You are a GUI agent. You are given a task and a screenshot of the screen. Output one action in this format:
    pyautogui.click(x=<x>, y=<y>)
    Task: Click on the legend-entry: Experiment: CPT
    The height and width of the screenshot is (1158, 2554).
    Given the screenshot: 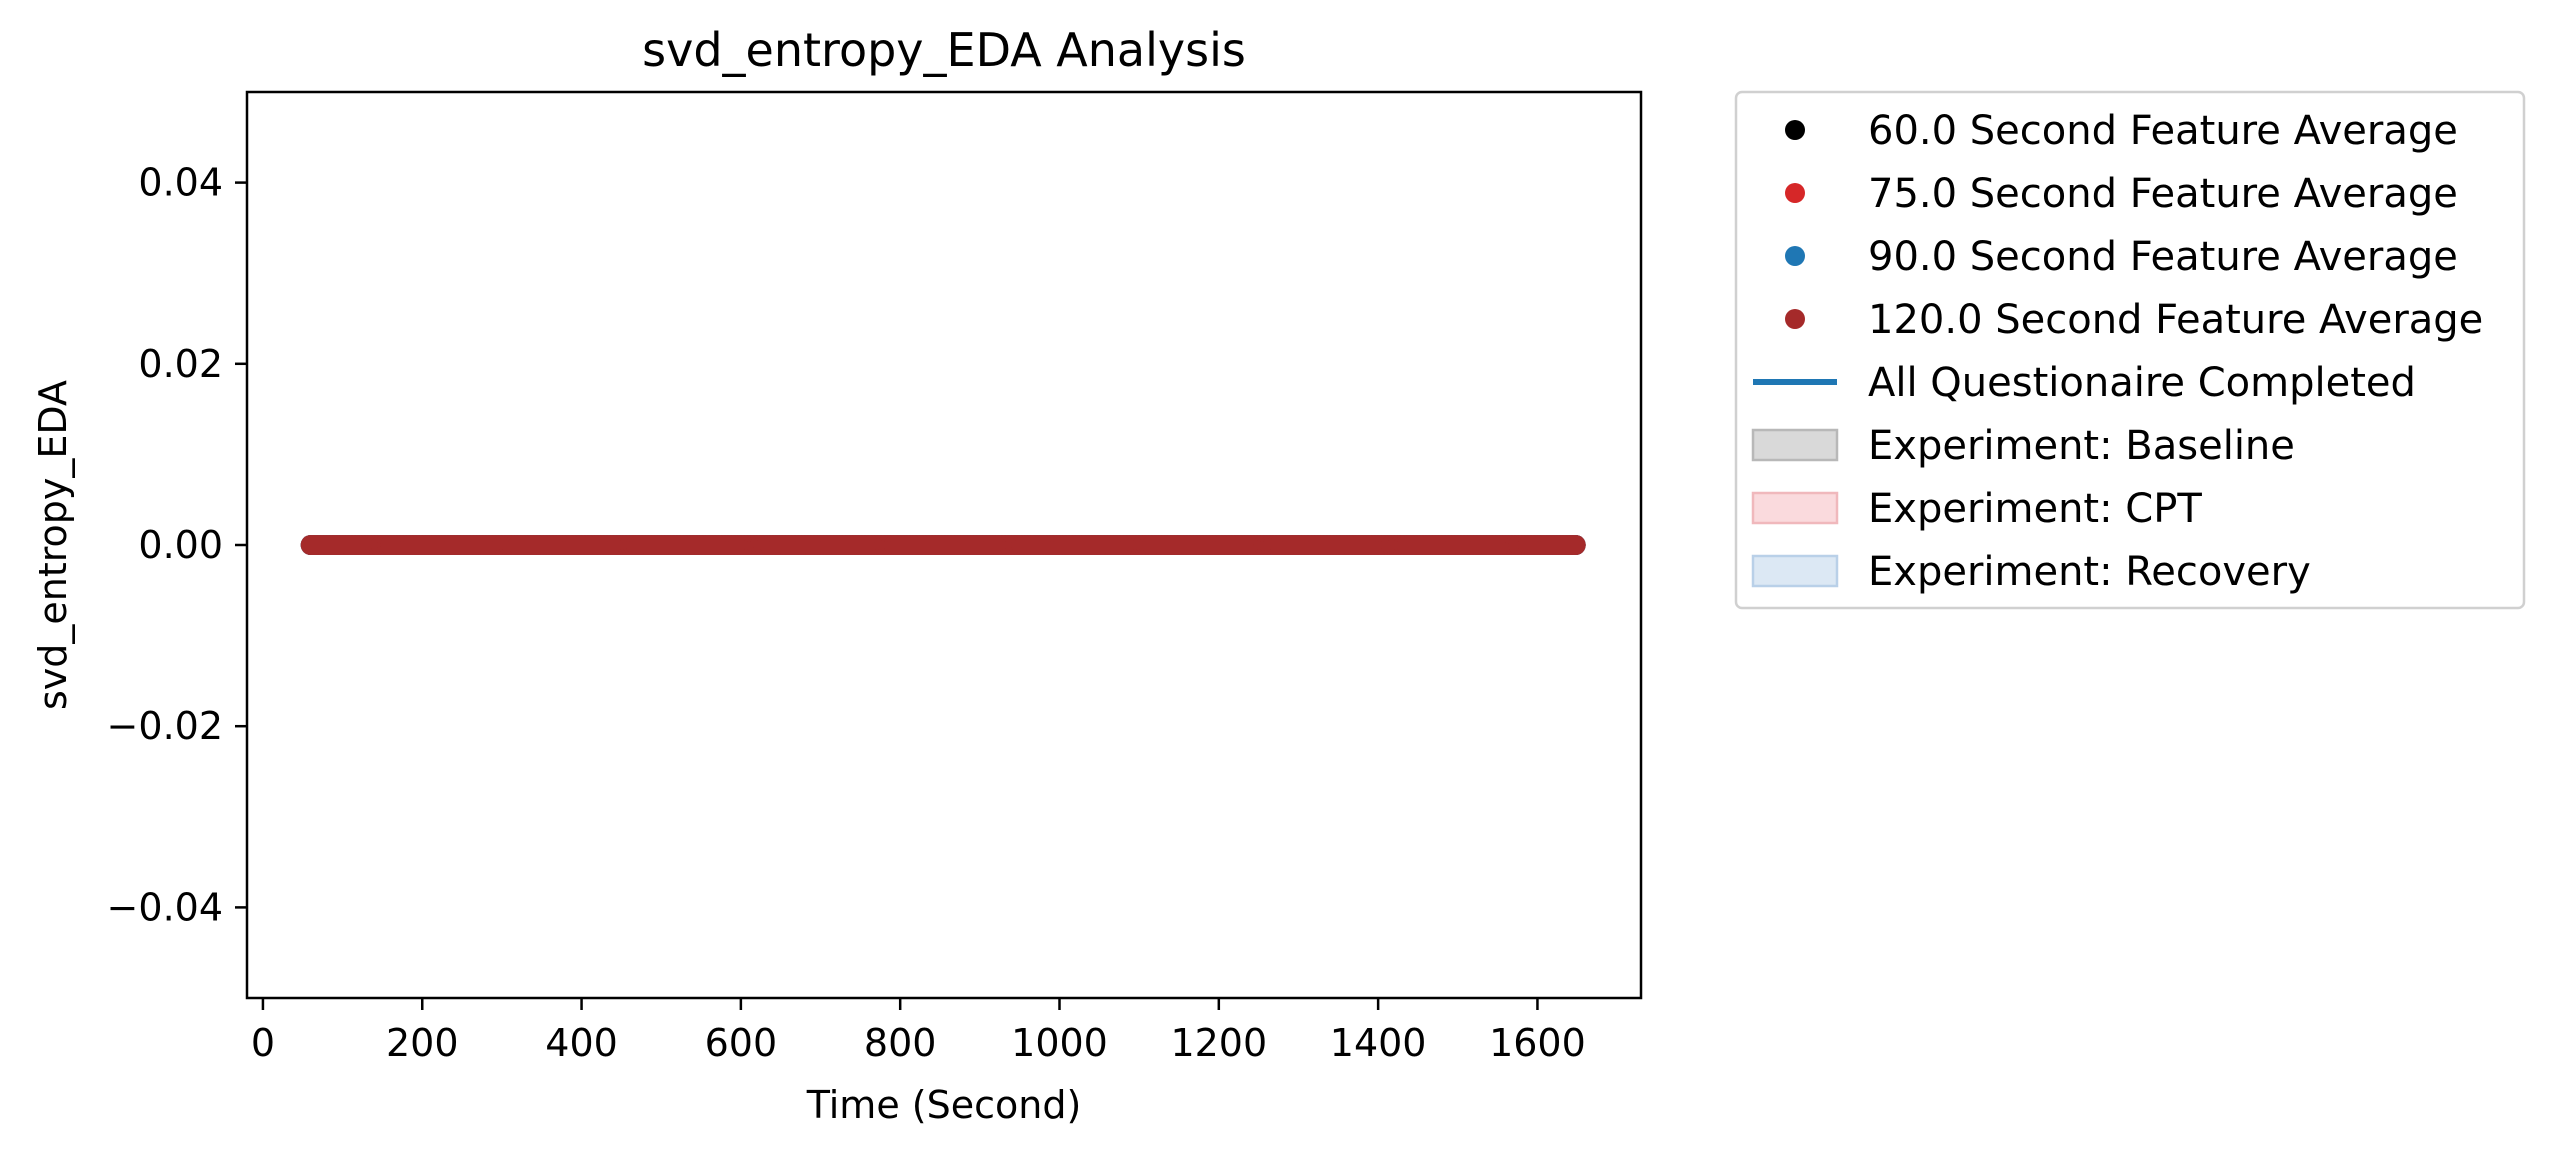 What is the action you would take?
    pyautogui.click(x=1976, y=509)
    